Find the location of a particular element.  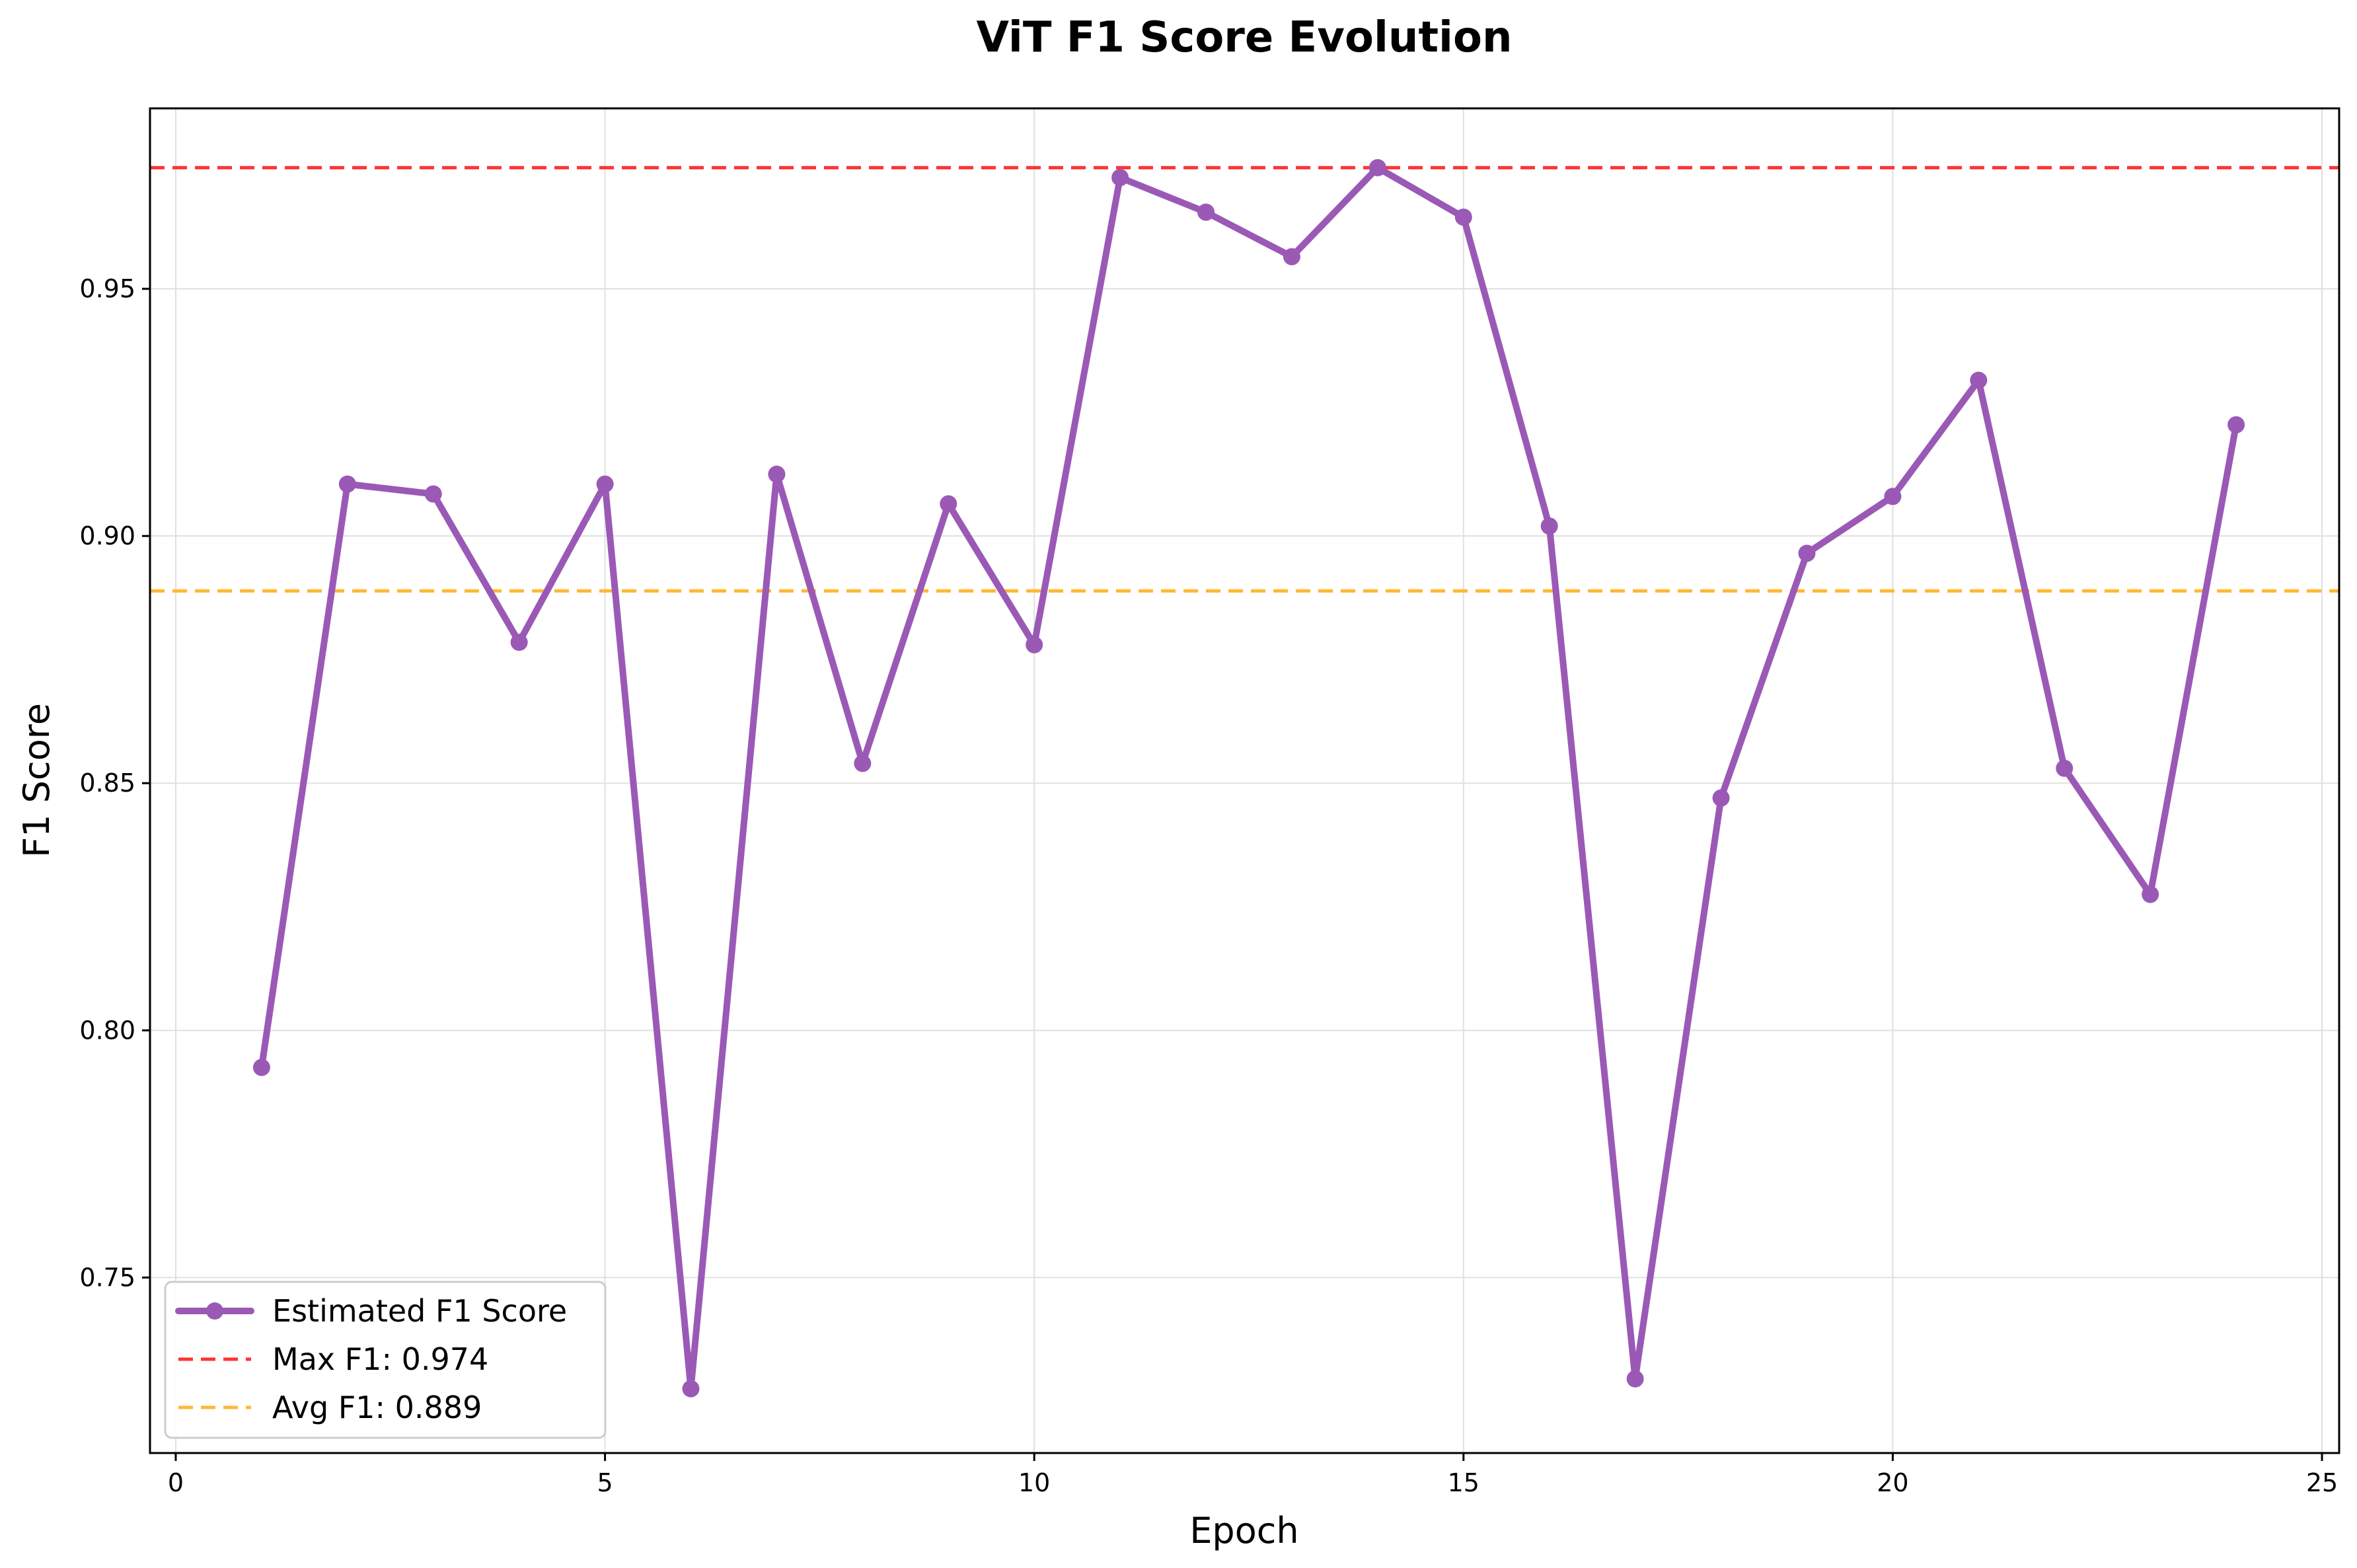

x-axis-label: Epoch is located at coordinates (1243, 1531).